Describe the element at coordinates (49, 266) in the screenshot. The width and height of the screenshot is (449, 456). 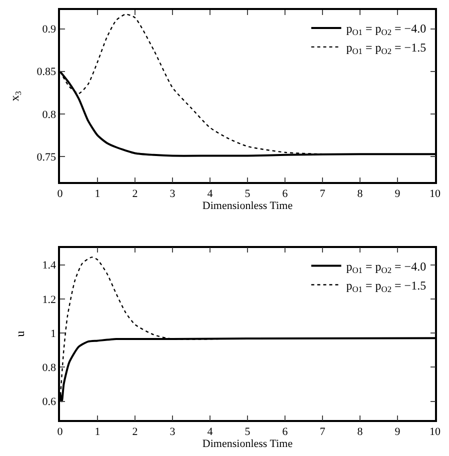
I see `y-tick-label: 1.4` at that location.